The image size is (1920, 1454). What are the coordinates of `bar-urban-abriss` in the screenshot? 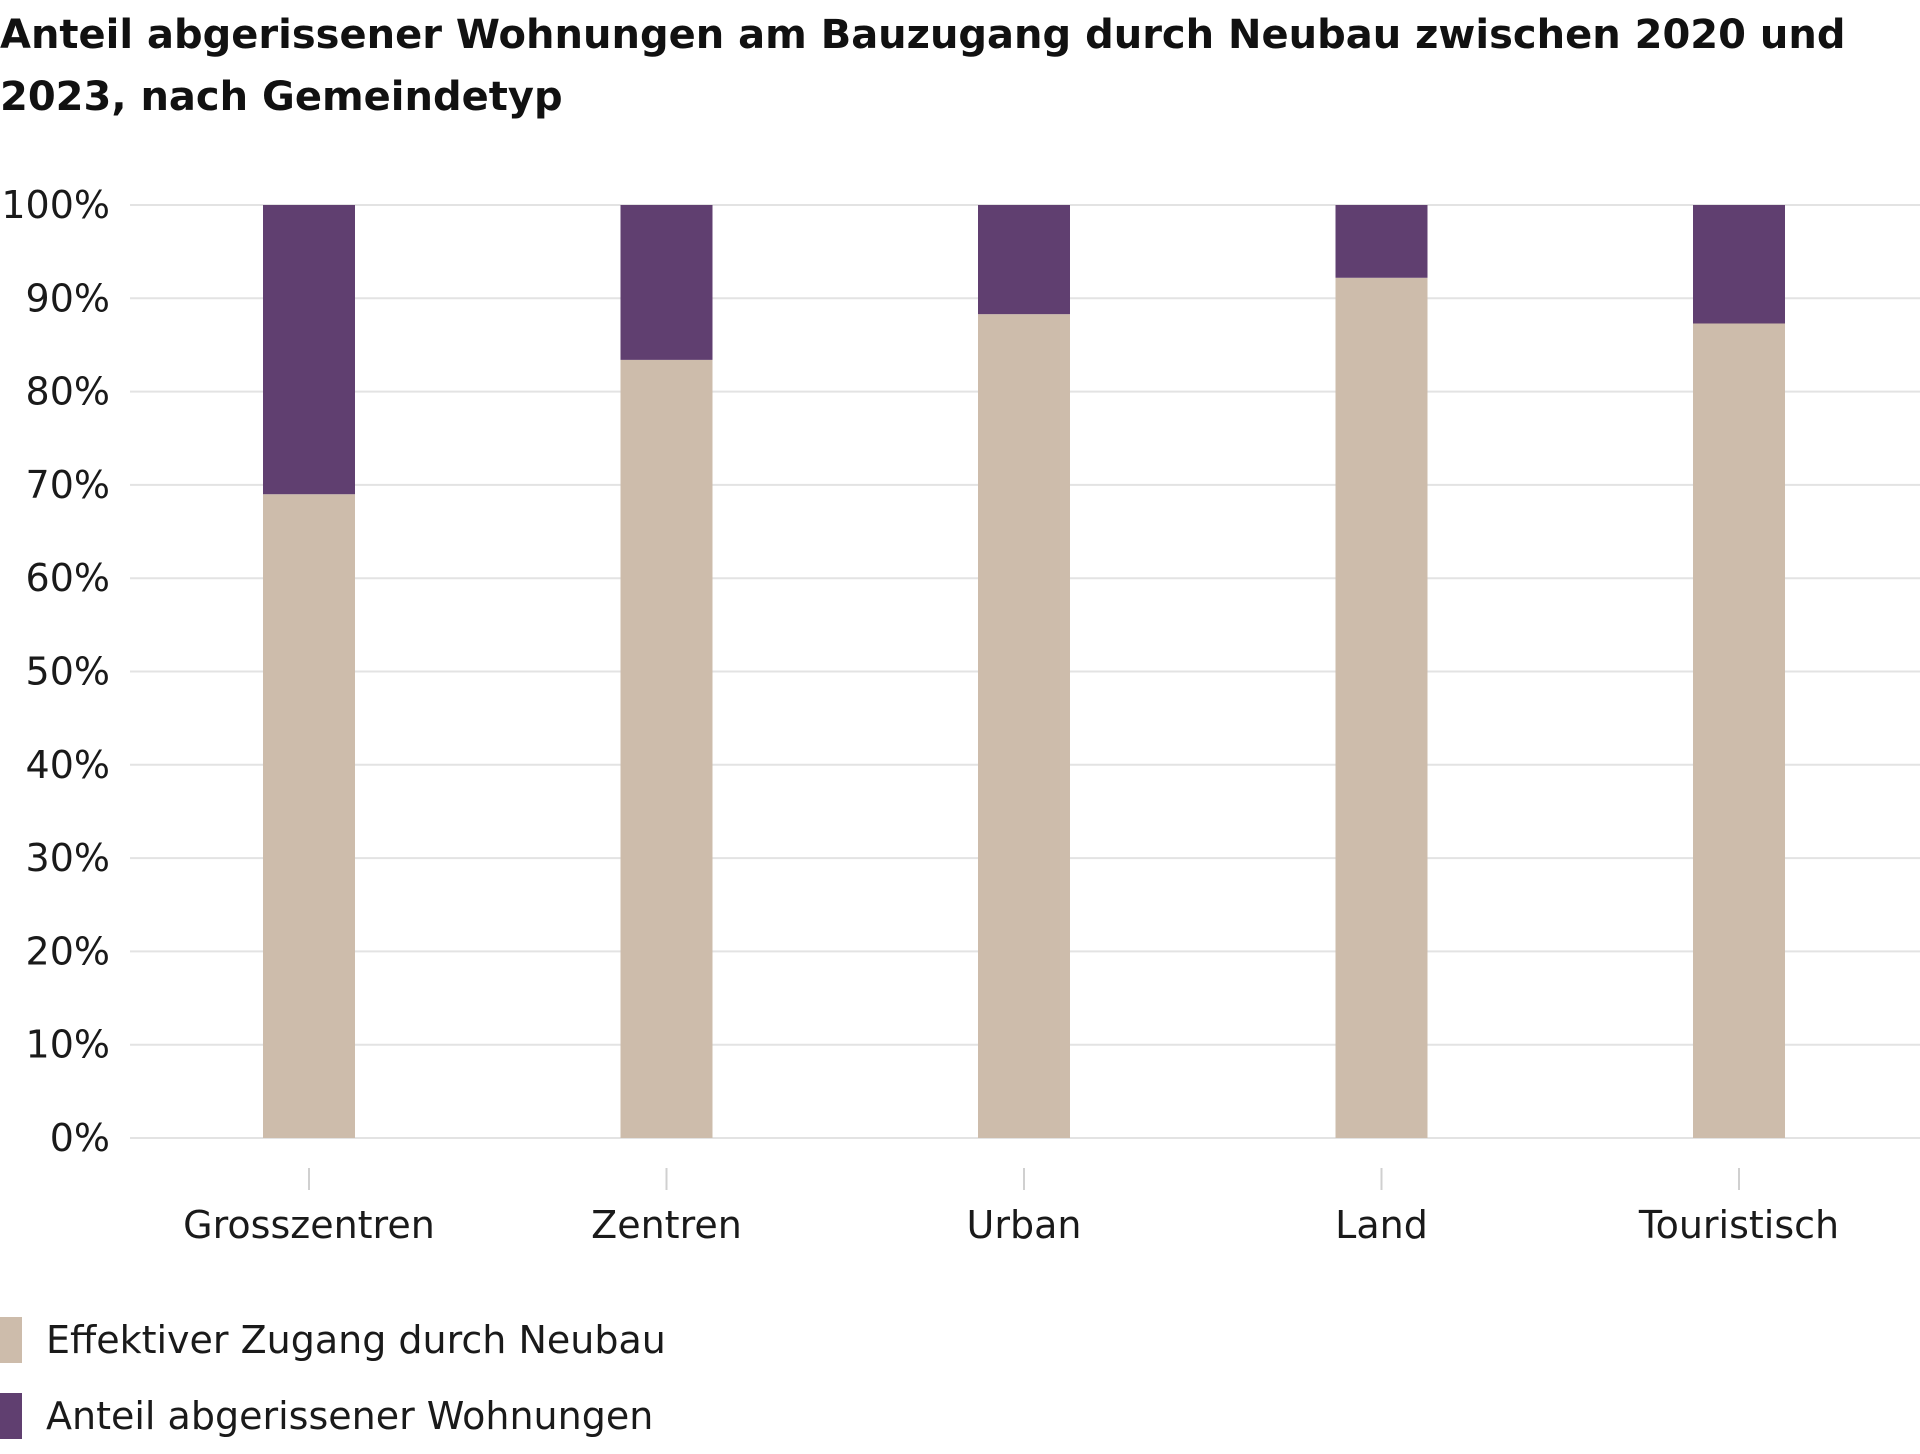 It's located at (1024, 260).